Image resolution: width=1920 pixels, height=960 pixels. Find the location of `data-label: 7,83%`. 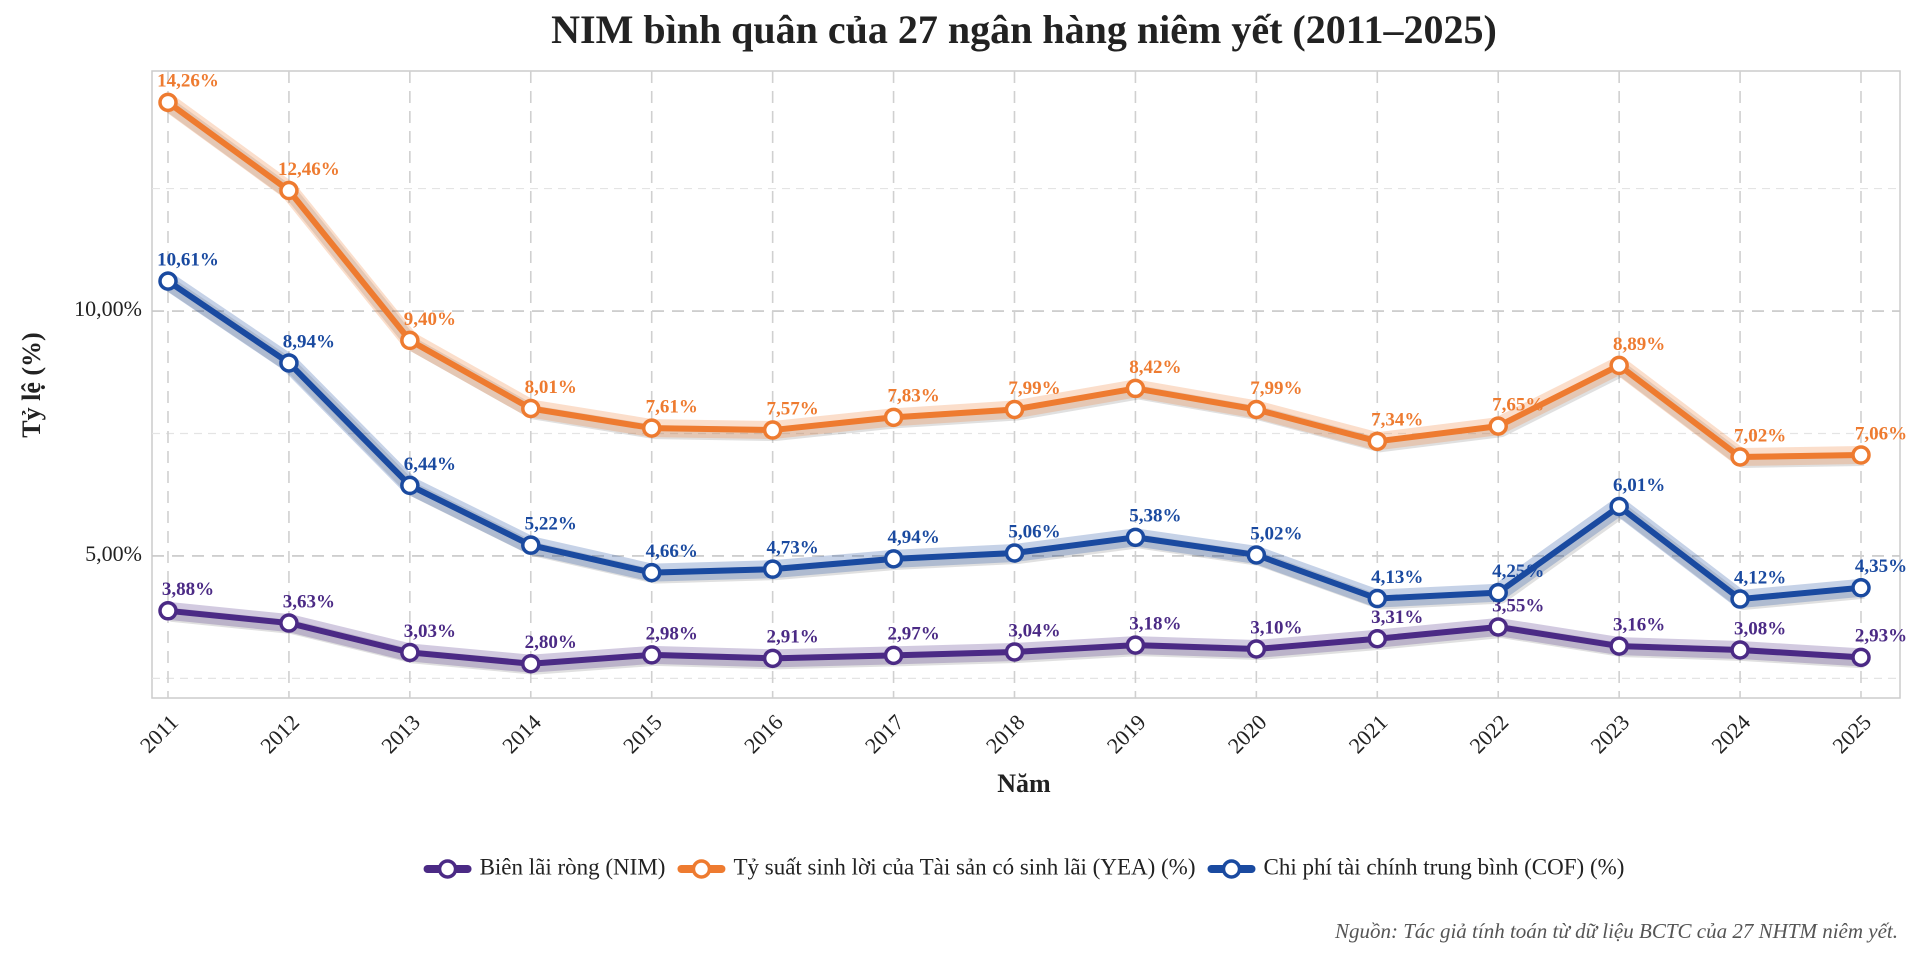

data-label: 7,83% is located at coordinates (913, 396).